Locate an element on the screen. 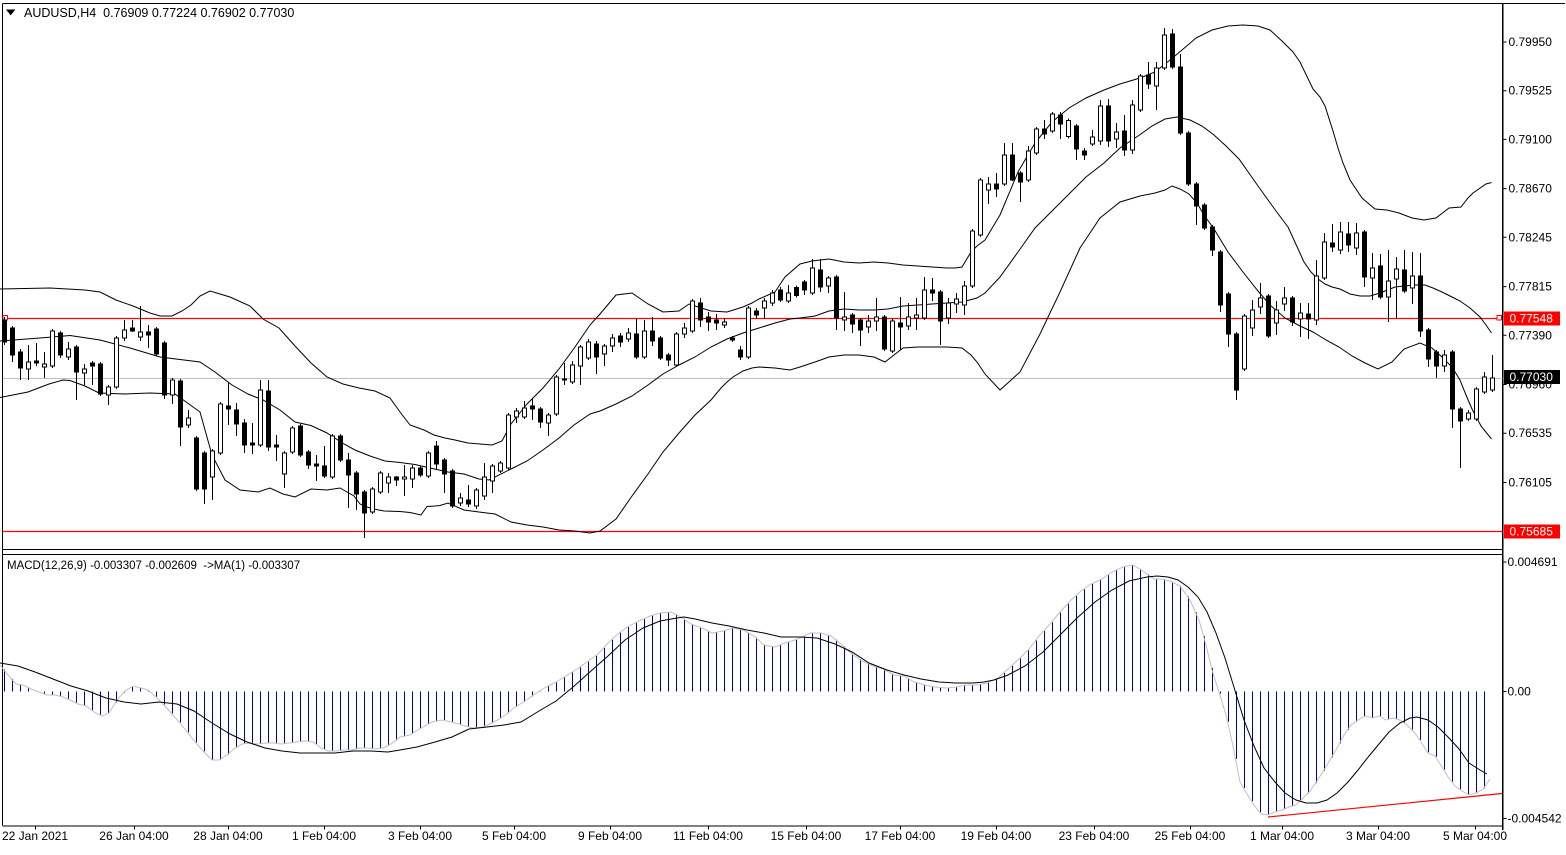 This screenshot has height=855, width=1566. svg-text: 0.79525 is located at coordinates (1531, 91).